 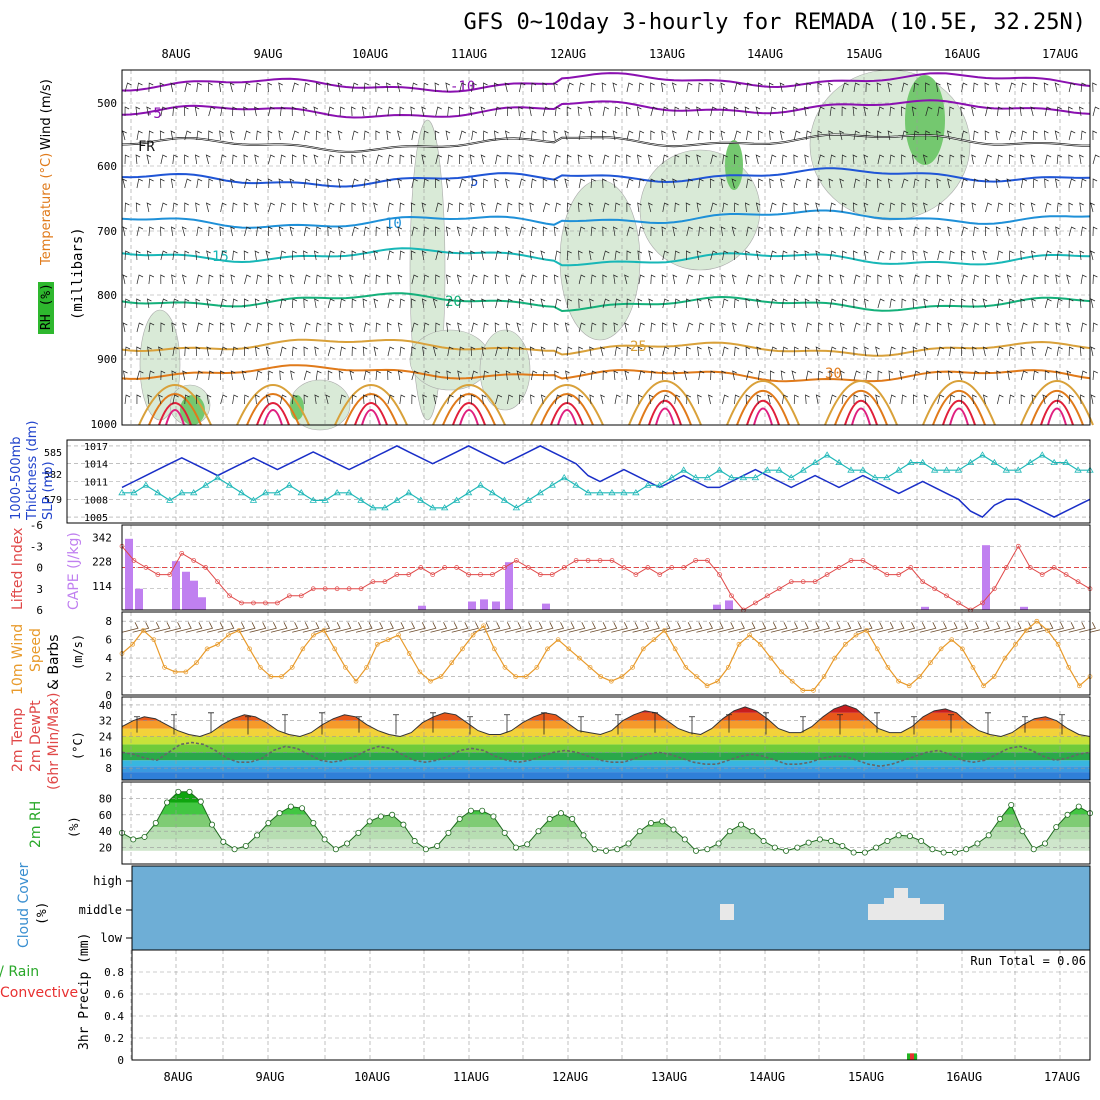 What do you see at coordinates (665, 403) in the screenshot?
I see `surface-isotherm` at bounding box center [665, 403].